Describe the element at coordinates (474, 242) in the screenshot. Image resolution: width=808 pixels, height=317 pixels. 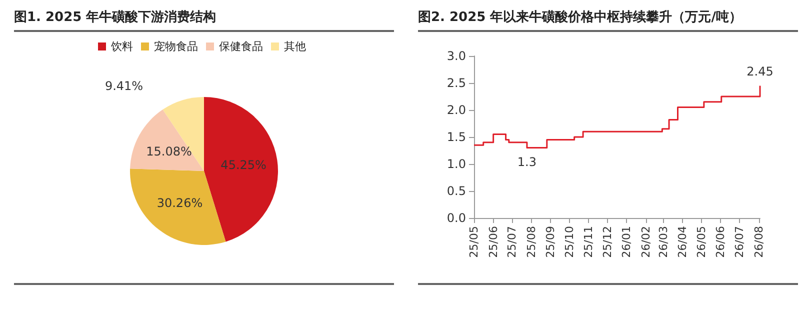
I see `x-tick-label: 25/05` at that location.